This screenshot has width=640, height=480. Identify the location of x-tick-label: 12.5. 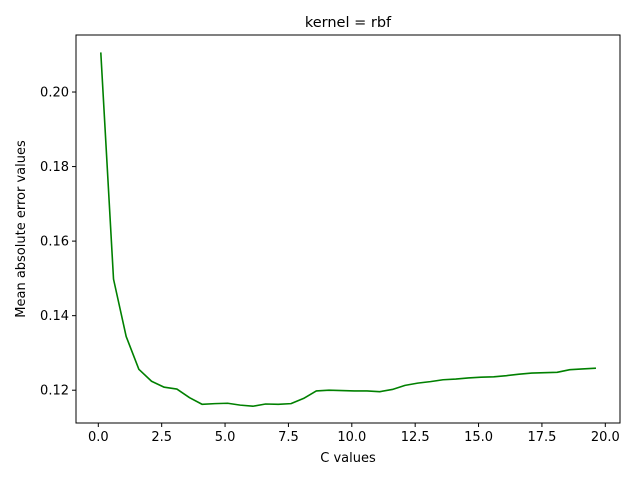
(415, 437).